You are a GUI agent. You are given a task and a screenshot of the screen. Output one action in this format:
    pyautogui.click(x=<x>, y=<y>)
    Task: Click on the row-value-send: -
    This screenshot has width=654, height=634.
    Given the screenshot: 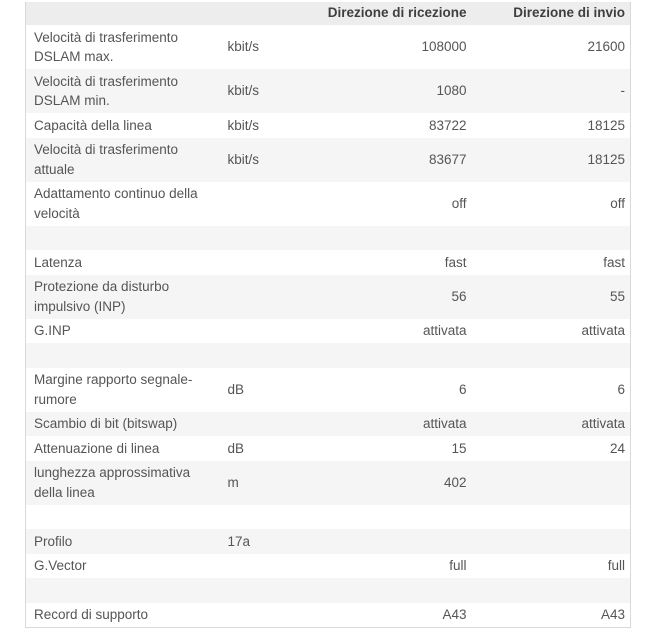 What is the action you would take?
    pyautogui.click(x=623, y=91)
    